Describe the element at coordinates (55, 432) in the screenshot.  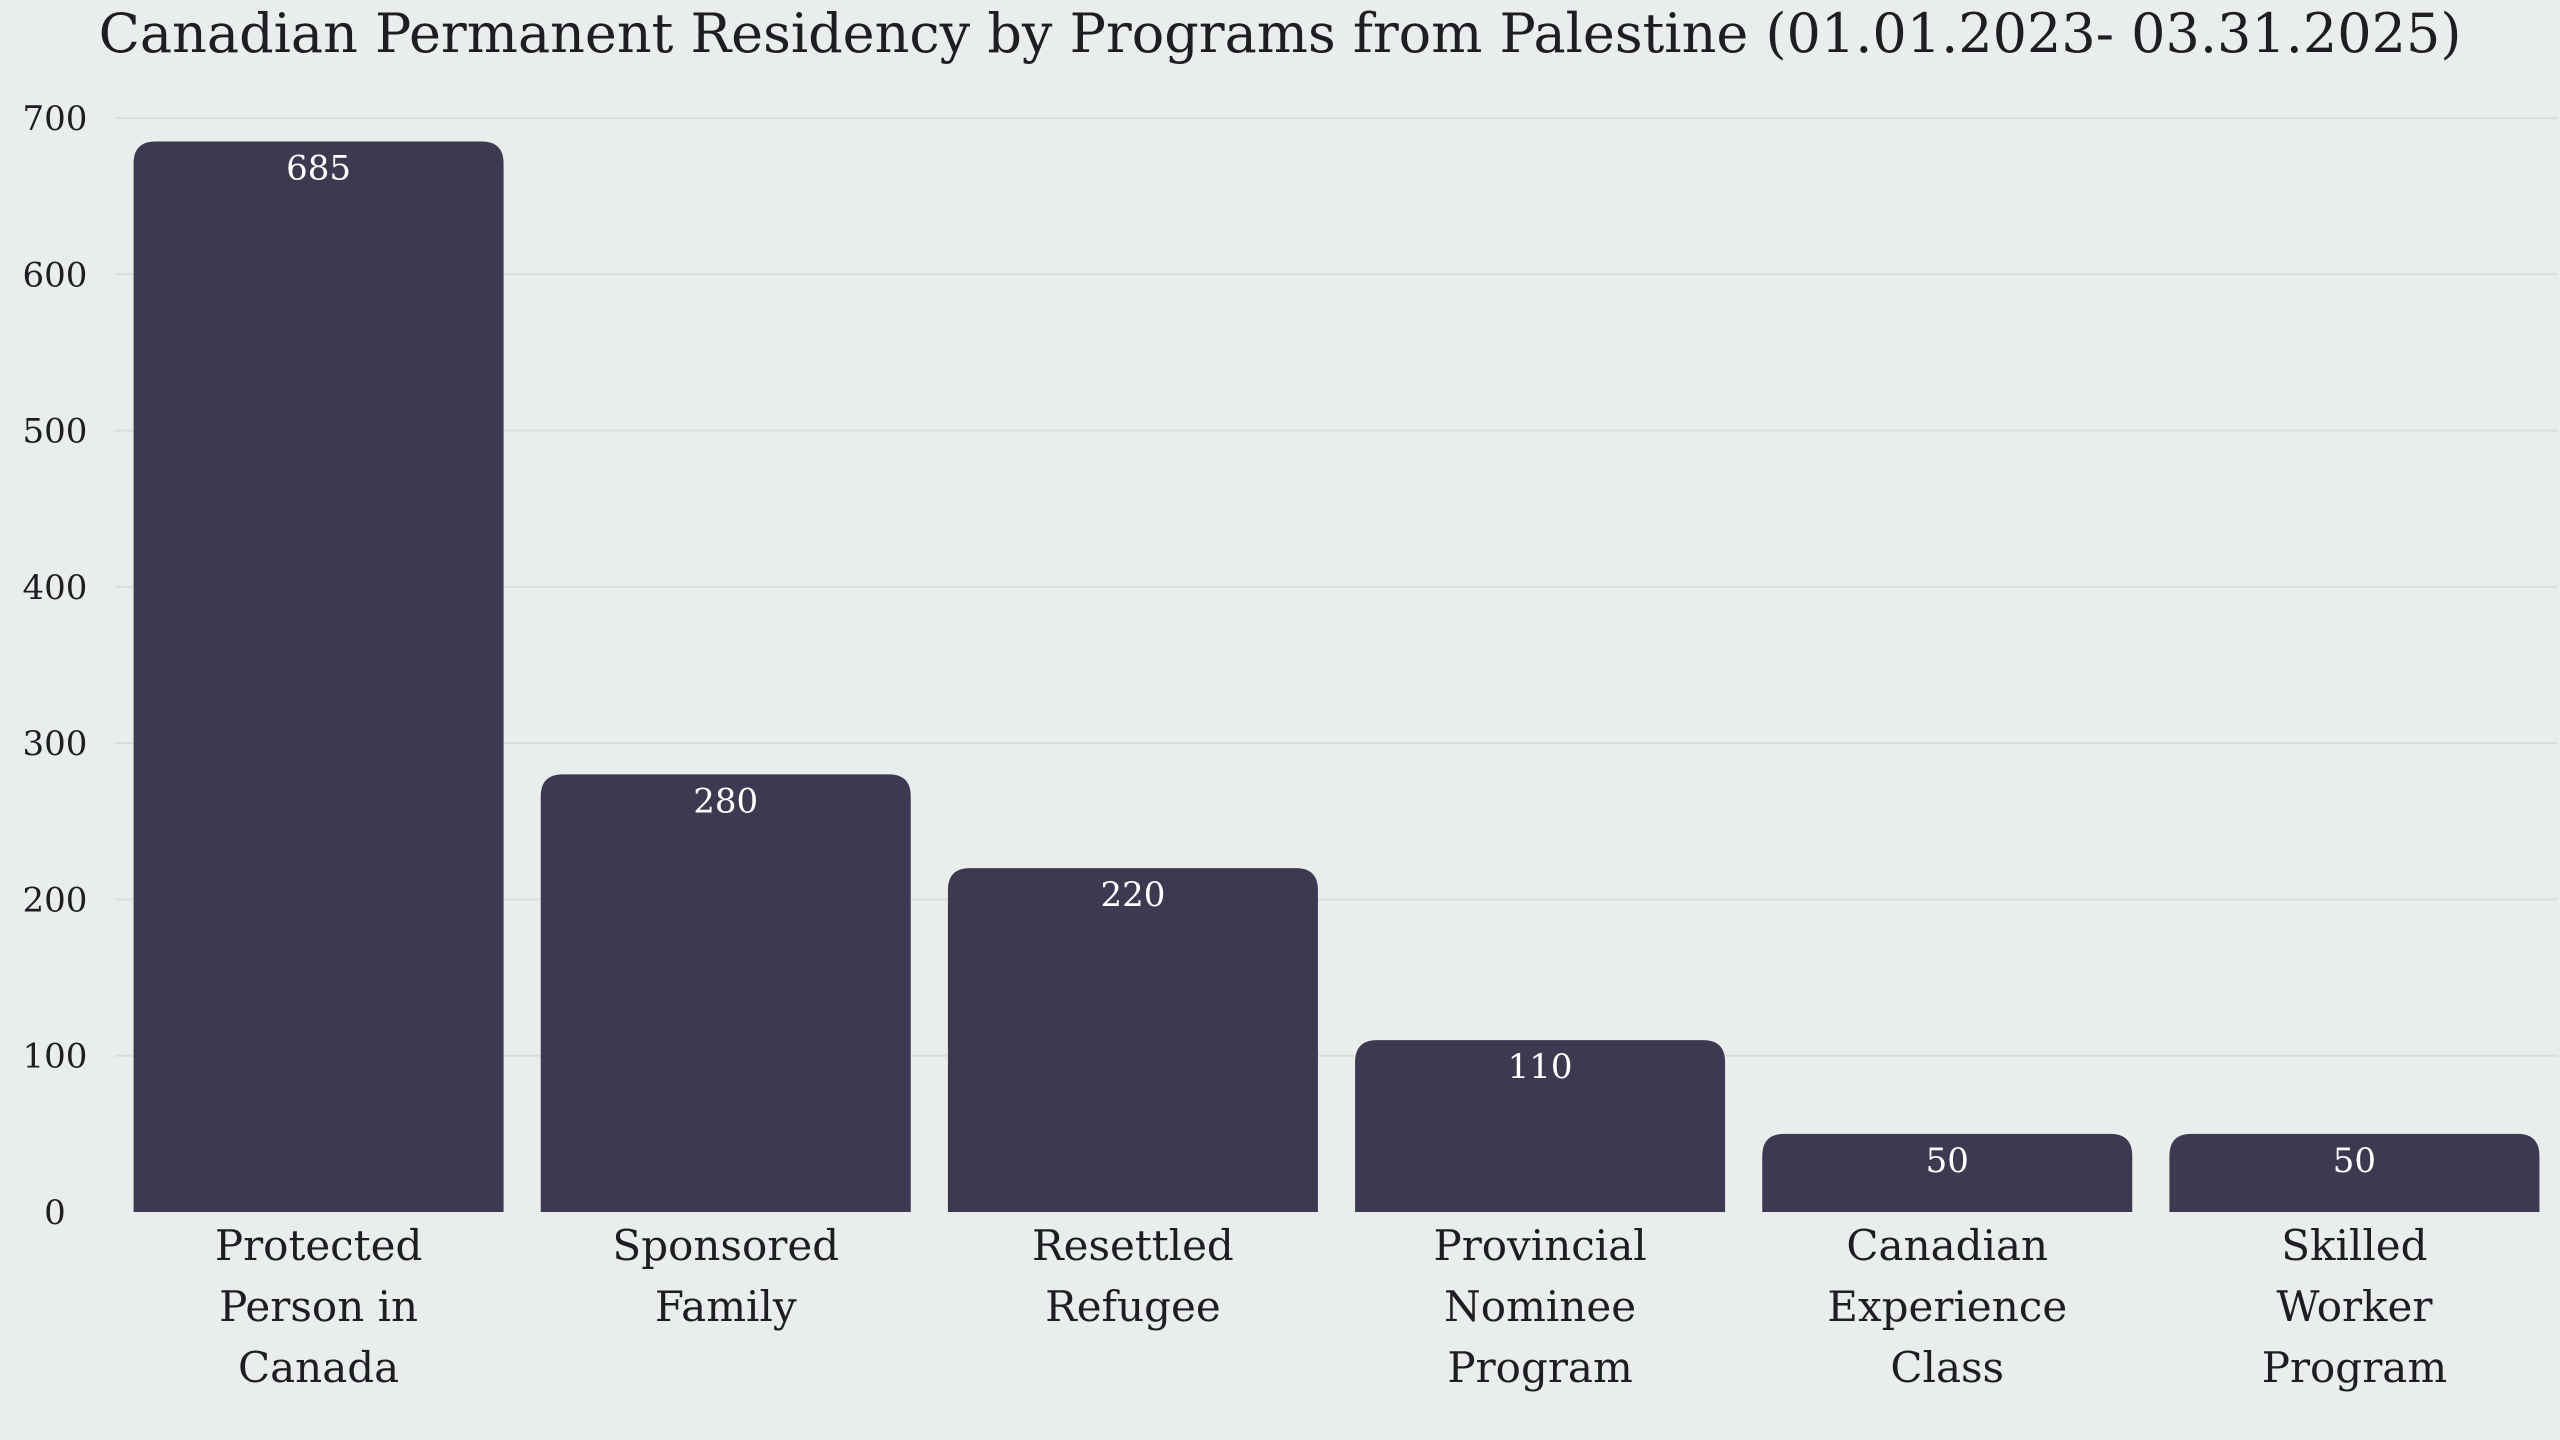
I see `y-tick-label: 500` at that location.